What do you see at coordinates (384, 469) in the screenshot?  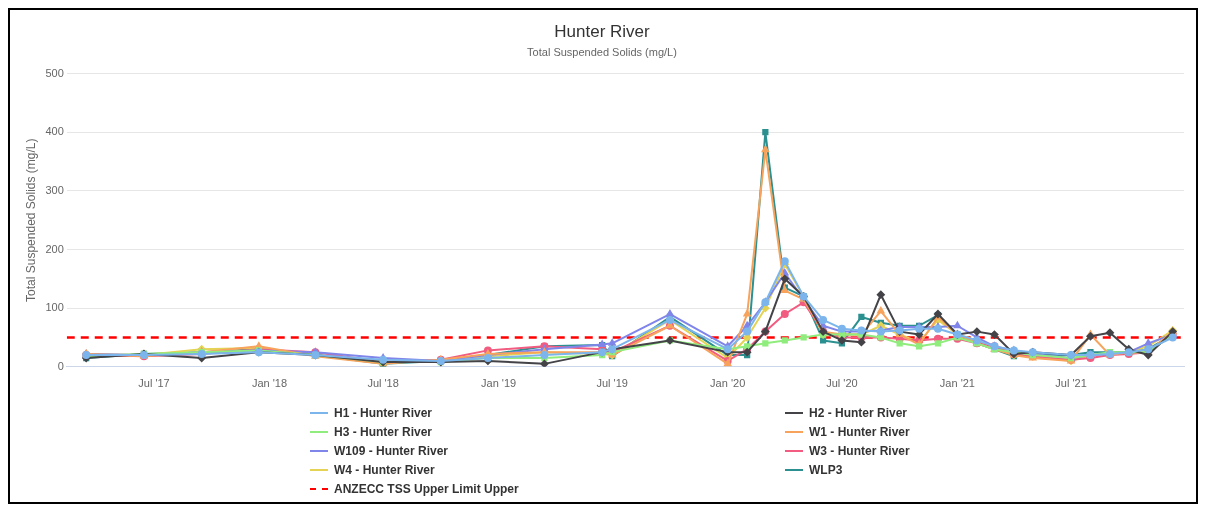 I see `legend-label: W4 - Hunter River` at bounding box center [384, 469].